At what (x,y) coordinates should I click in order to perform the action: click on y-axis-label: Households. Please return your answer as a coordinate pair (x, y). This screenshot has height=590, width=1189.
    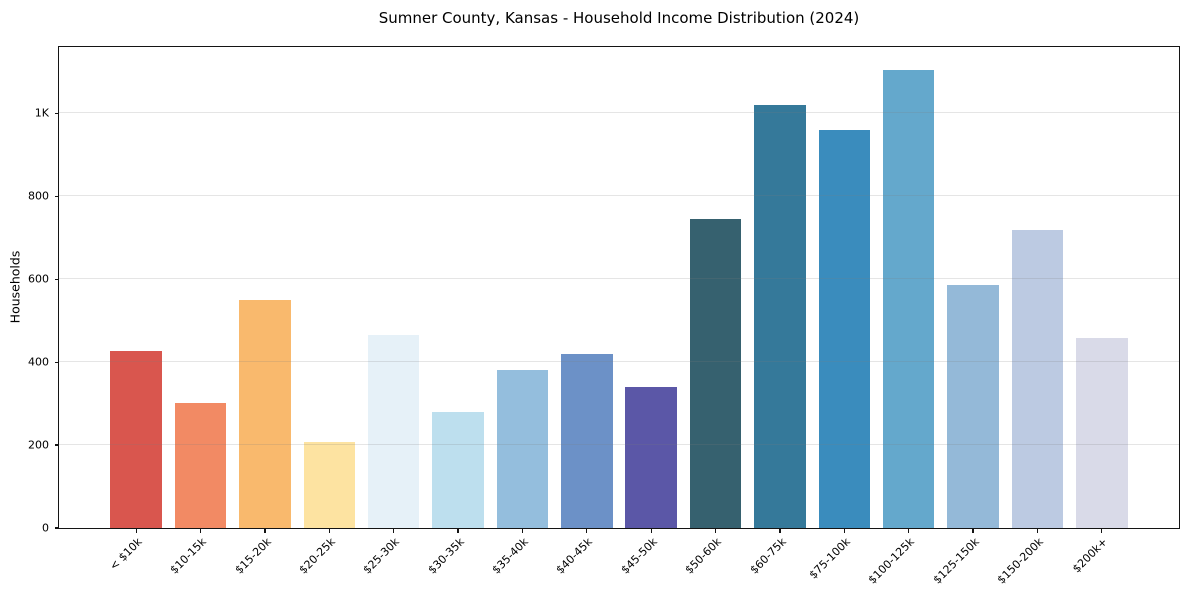
    Looking at the image, I should click on (15, 287).